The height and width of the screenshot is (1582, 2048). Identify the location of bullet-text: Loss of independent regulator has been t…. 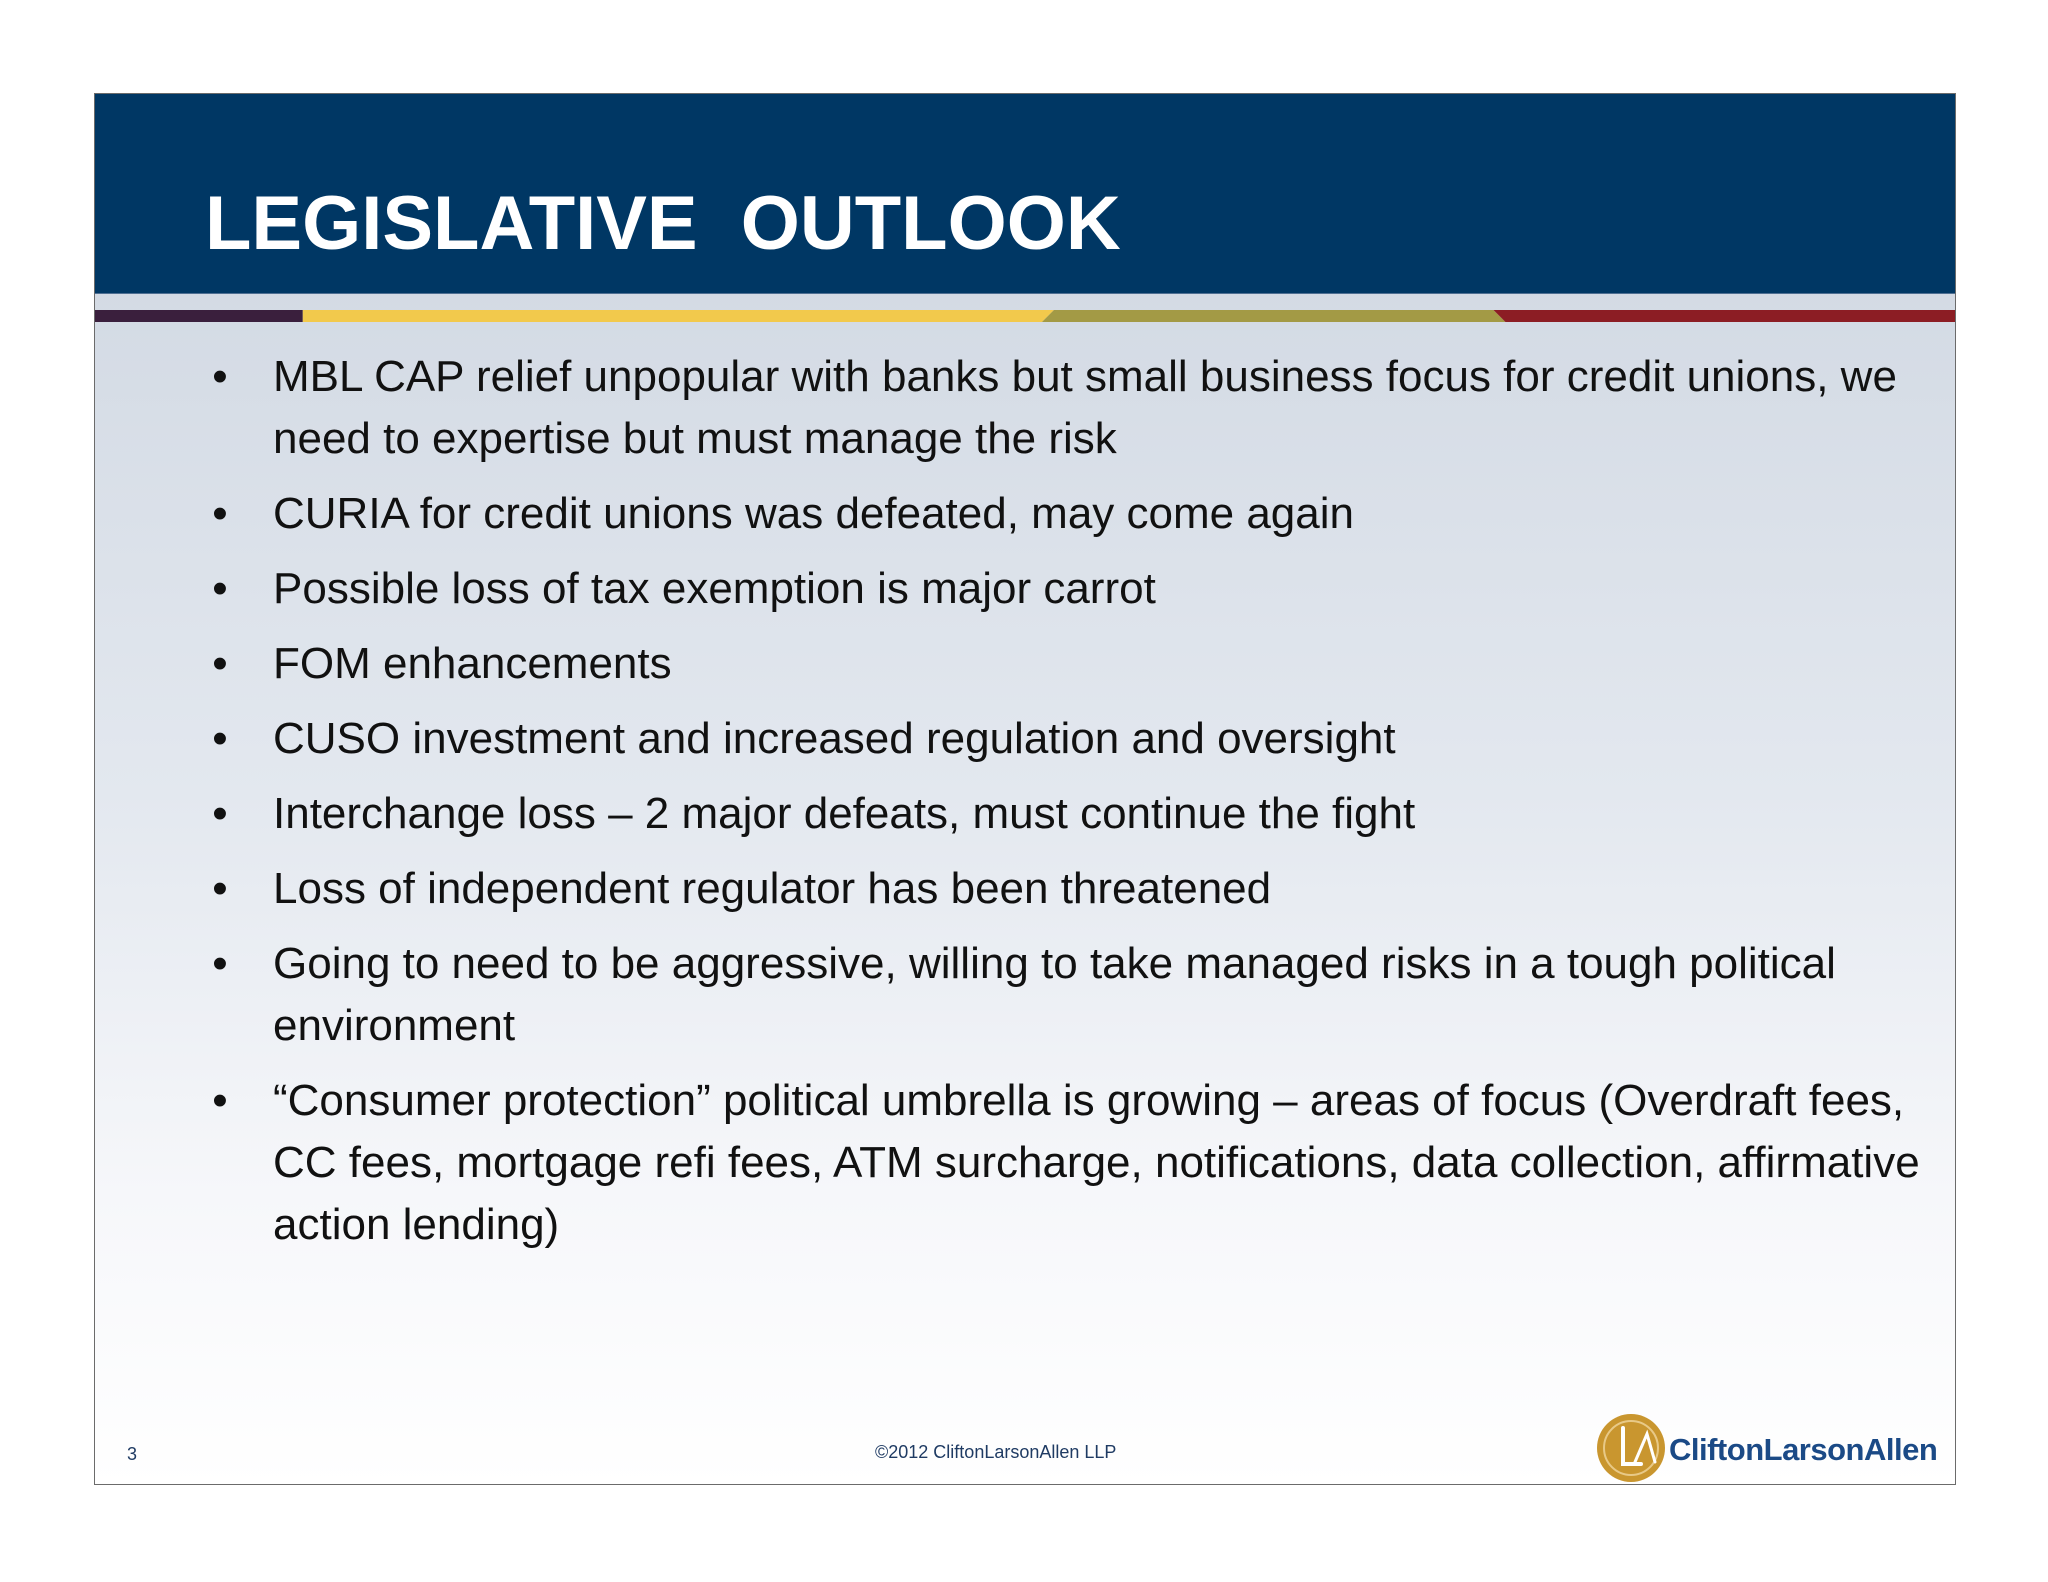
(772, 888).